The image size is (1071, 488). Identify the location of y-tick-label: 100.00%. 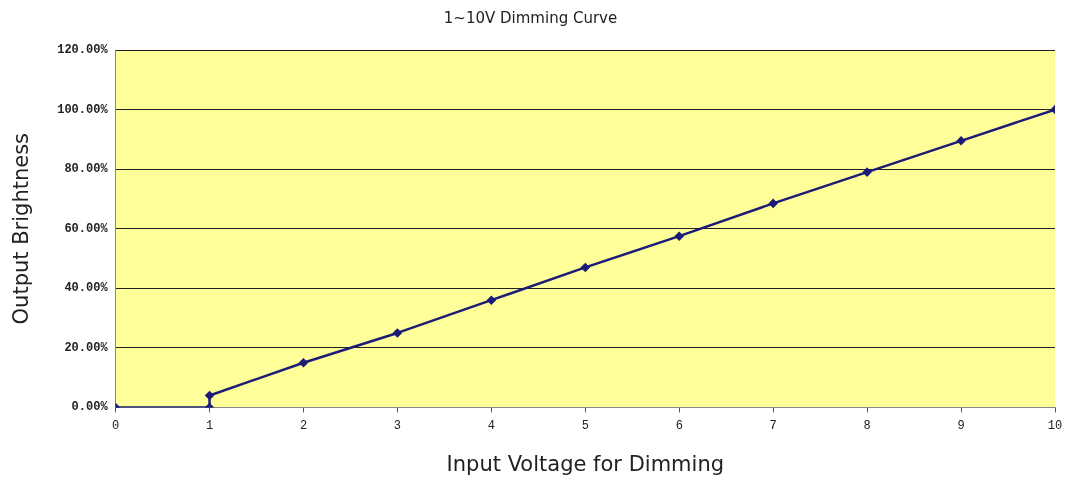
(83, 109).